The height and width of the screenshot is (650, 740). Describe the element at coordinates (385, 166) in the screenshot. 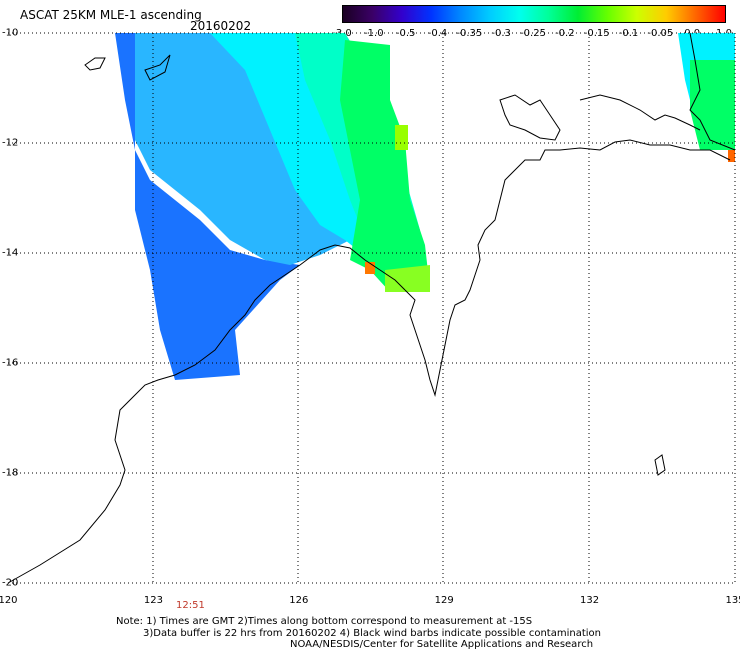

I see `swath-green` at that location.